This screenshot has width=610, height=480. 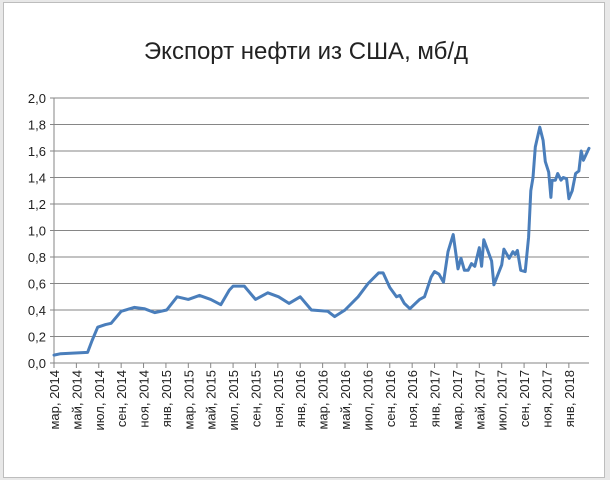 What do you see at coordinates (37, 151) in the screenshot?
I see `y-tick-label: 1,6` at bounding box center [37, 151].